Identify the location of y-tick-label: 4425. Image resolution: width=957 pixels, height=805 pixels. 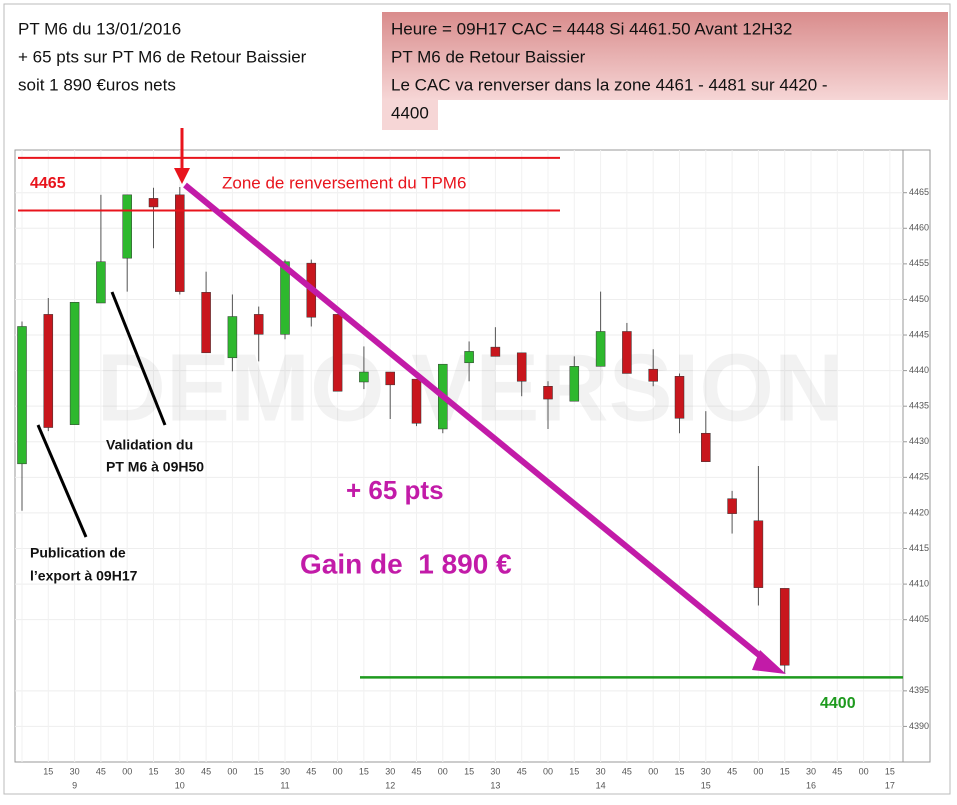
(919, 477).